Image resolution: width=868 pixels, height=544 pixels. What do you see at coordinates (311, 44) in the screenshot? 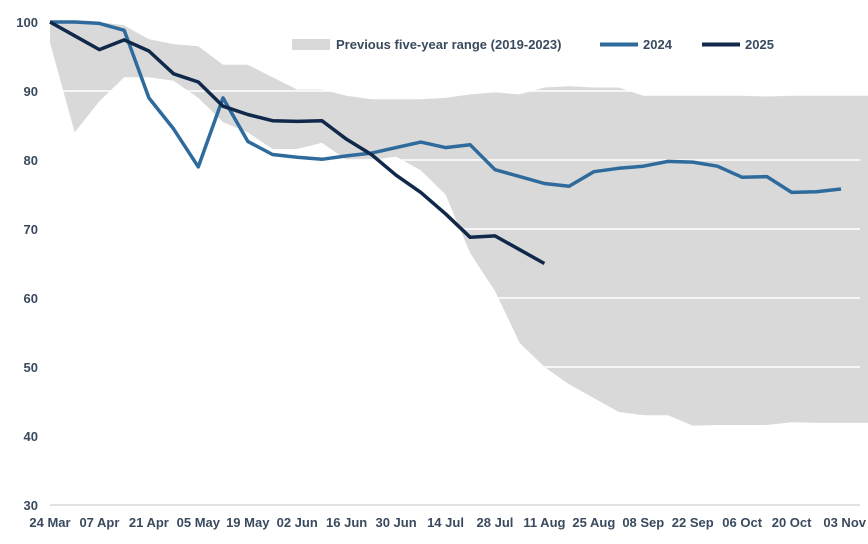
I see `legend-swatch-range` at bounding box center [311, 44].